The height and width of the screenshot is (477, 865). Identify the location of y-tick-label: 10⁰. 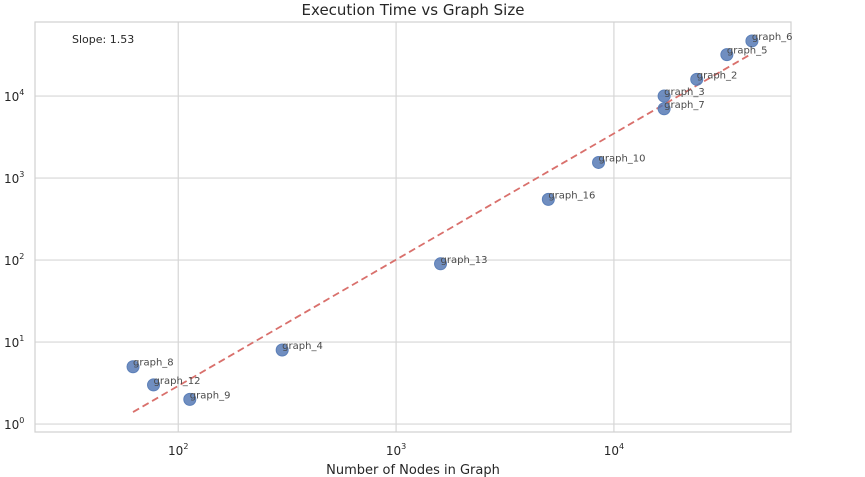
(14, 424).